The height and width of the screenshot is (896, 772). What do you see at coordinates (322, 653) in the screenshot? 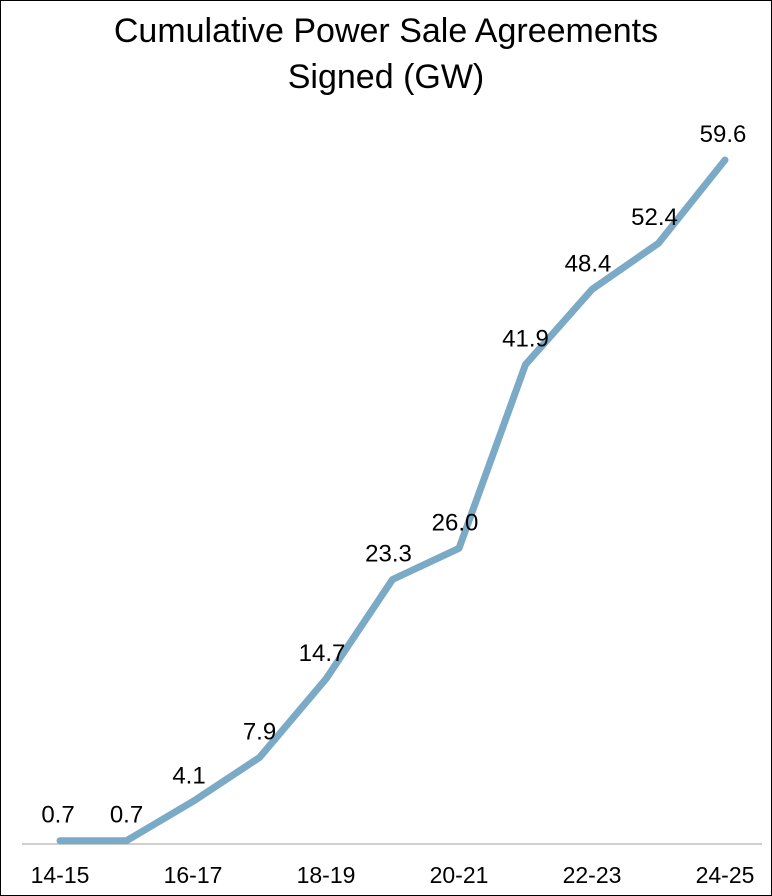
I see `data-label: 14.7` at bounding box center [322, 653].